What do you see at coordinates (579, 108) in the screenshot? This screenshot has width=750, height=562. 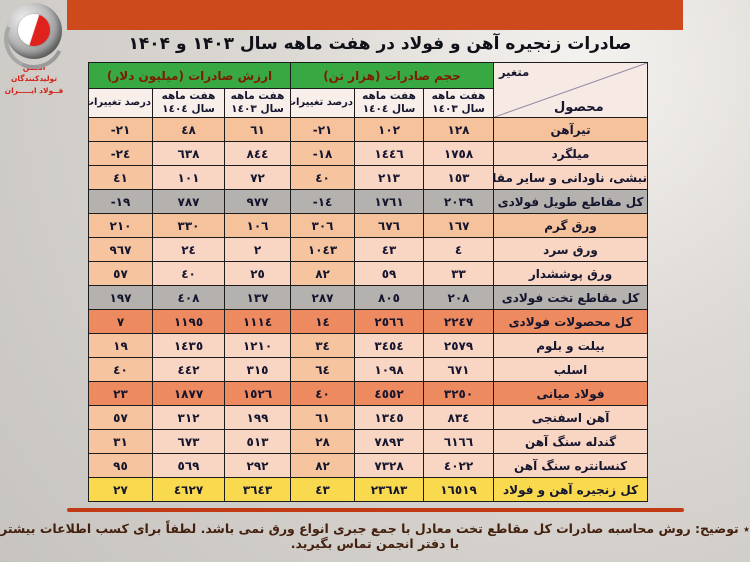 I see `corner-product-label: محصول` at bounding box center [579, 108].